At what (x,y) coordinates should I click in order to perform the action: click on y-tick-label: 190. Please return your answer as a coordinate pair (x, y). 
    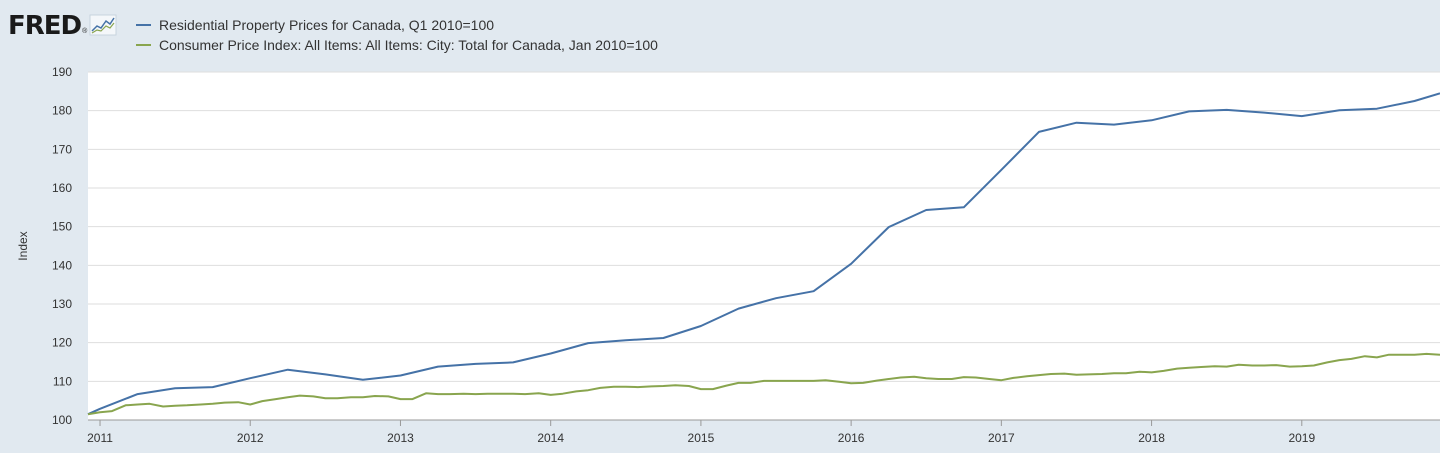
    Looking at the image, I should click on (62, 72).